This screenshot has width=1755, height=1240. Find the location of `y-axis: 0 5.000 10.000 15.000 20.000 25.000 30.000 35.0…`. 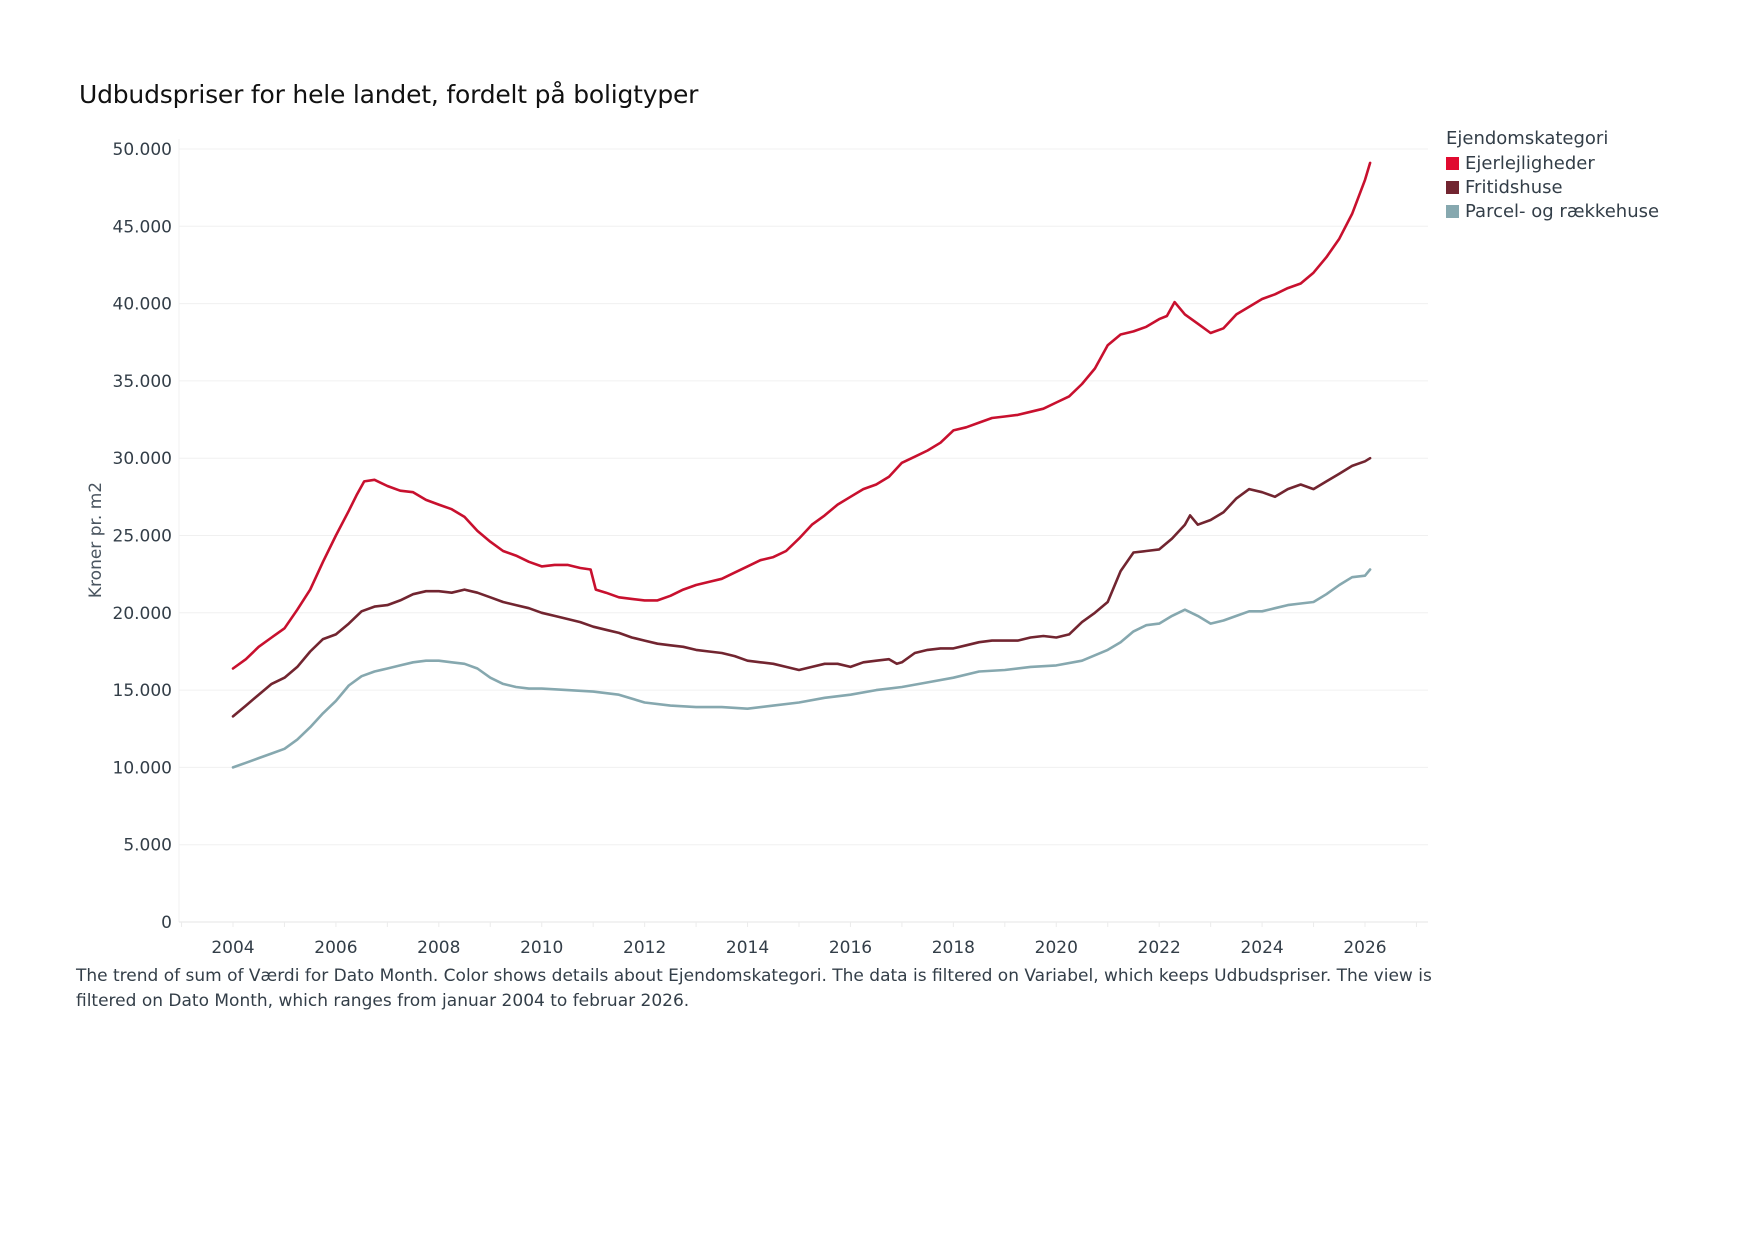

y-axis: 0 5.000 10.000 15.000 20.000 25.000 30.000 35.0… is located at coordinates (142, 536).